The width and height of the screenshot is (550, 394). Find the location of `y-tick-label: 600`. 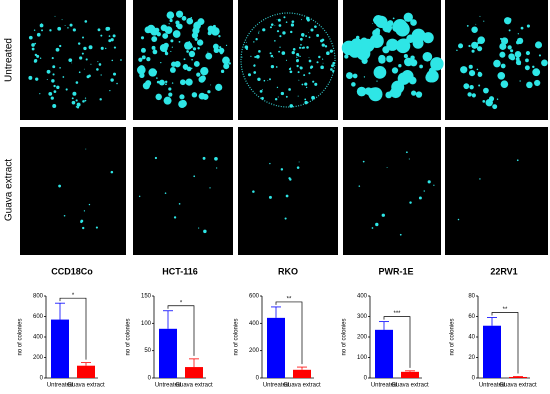

y-tick-label: 600 is located at coordinates (38, 317).